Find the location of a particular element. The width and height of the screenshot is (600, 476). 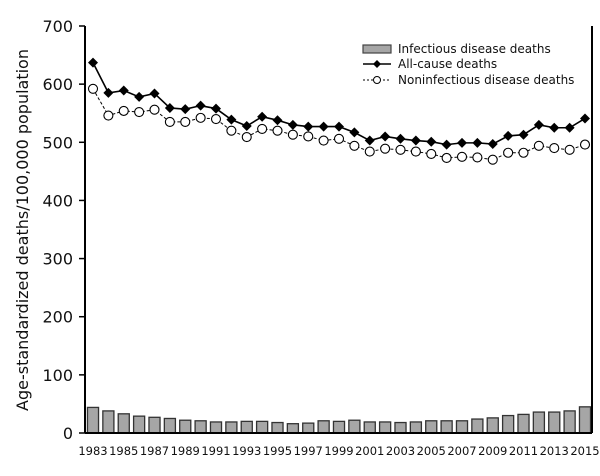

point-noninfectious-2005 is located at coordinates (431, 153).